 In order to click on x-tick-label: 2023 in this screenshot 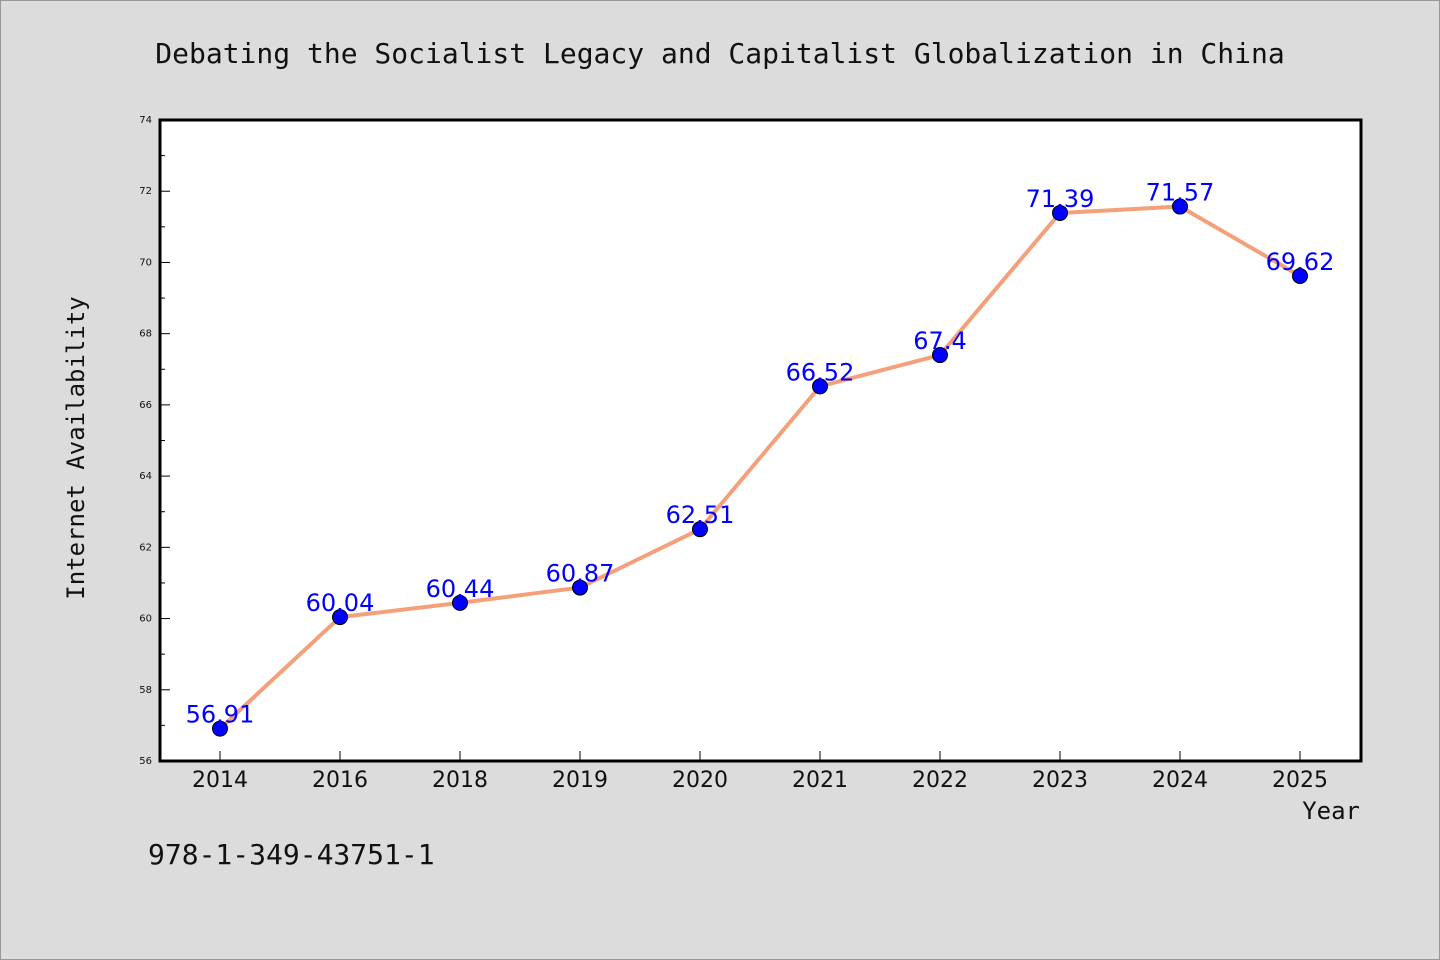, I will do `click(1060, 780)`.